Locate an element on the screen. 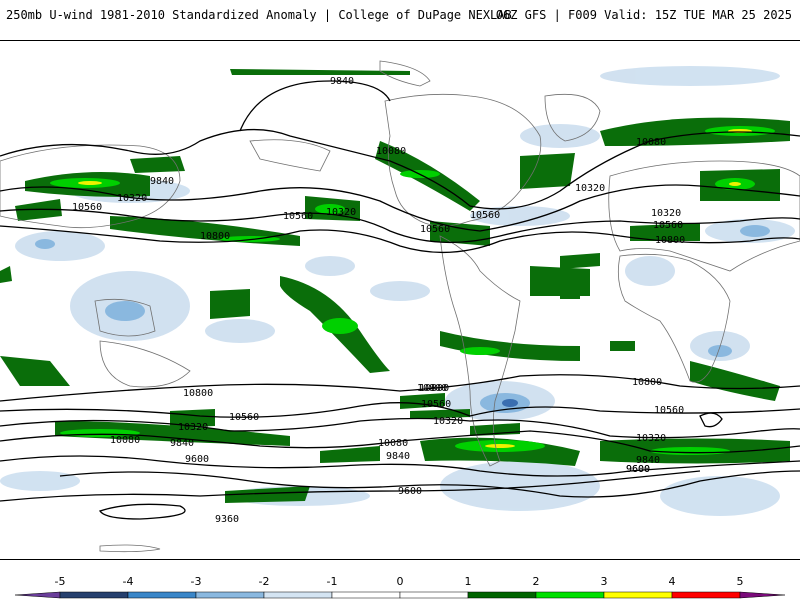  colorbar-tick-label: 3 is located at coordinates (604, 581).